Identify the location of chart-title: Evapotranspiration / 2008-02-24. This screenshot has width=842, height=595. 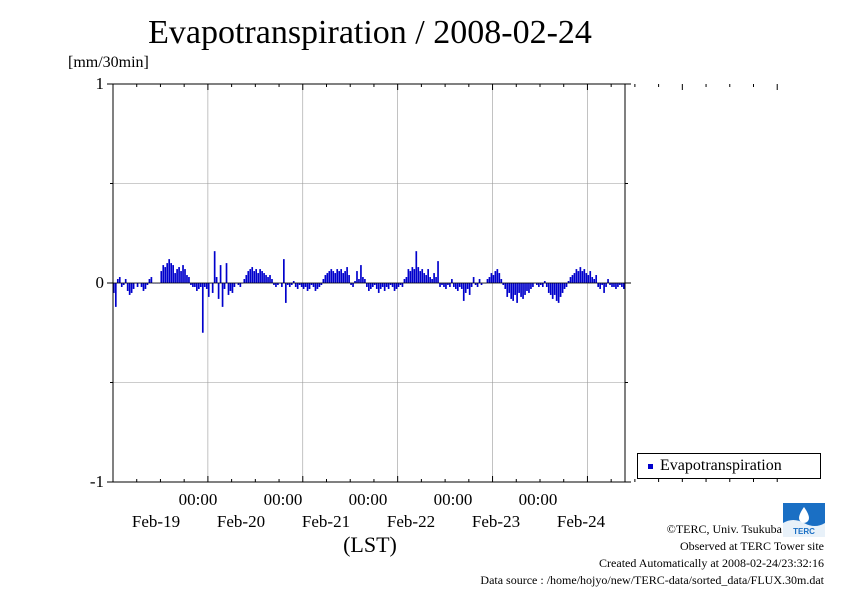
(370, 32).